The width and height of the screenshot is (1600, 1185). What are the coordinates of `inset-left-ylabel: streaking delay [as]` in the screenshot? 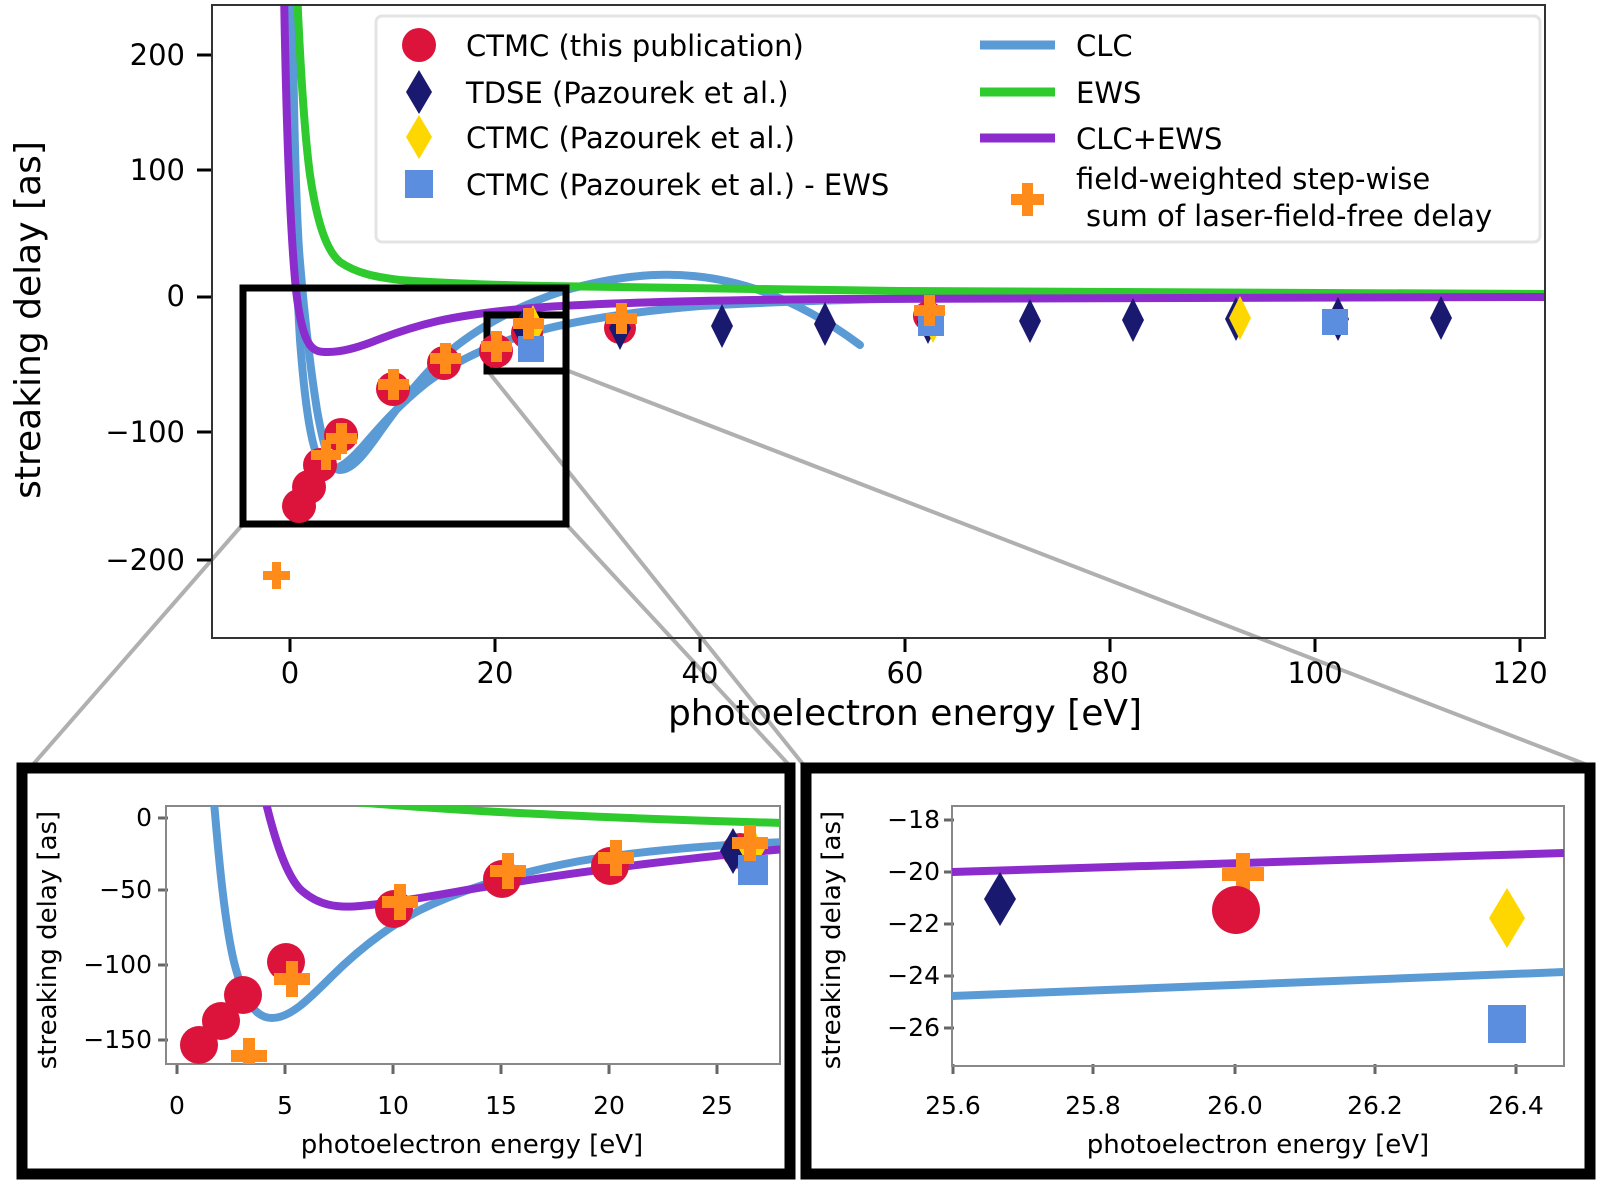 It's located at (48, 940).